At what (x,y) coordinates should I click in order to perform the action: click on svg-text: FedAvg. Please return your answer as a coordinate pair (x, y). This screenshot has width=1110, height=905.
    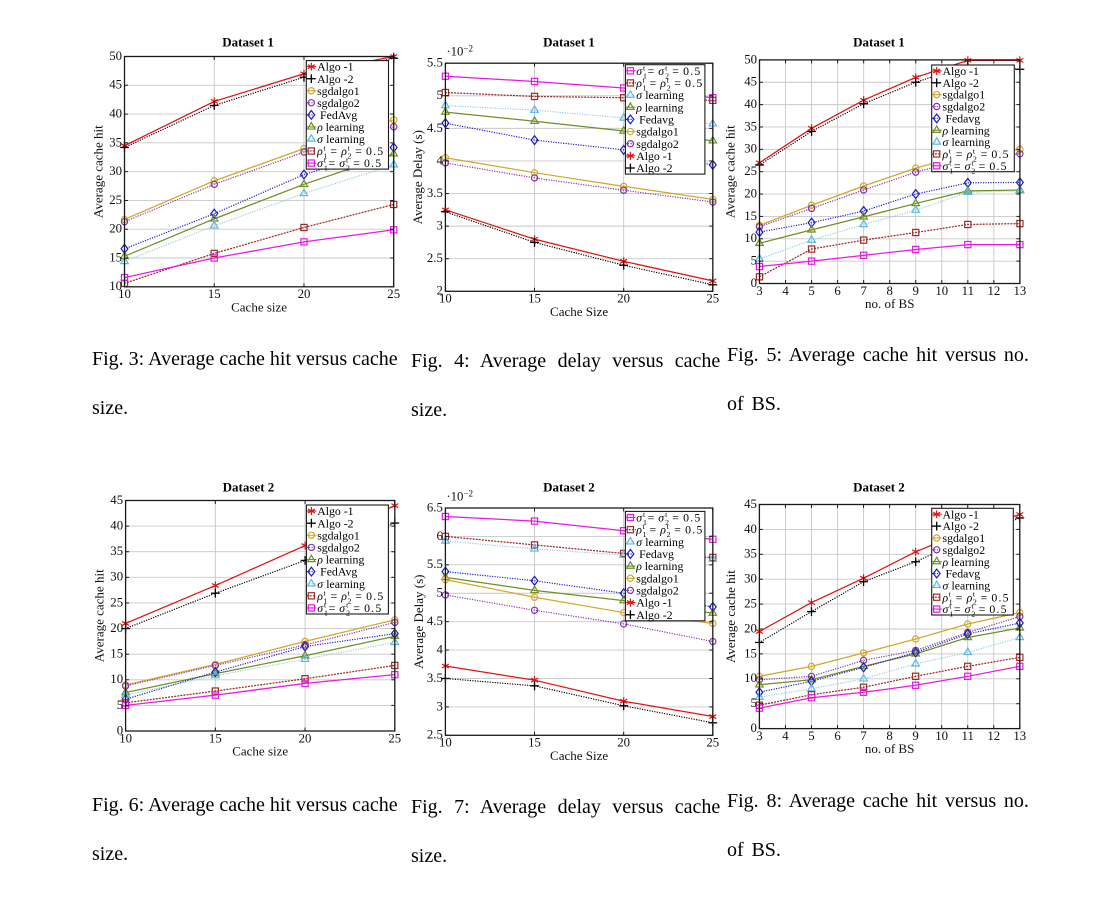
    Looking at the image, I should click on (337, 572).